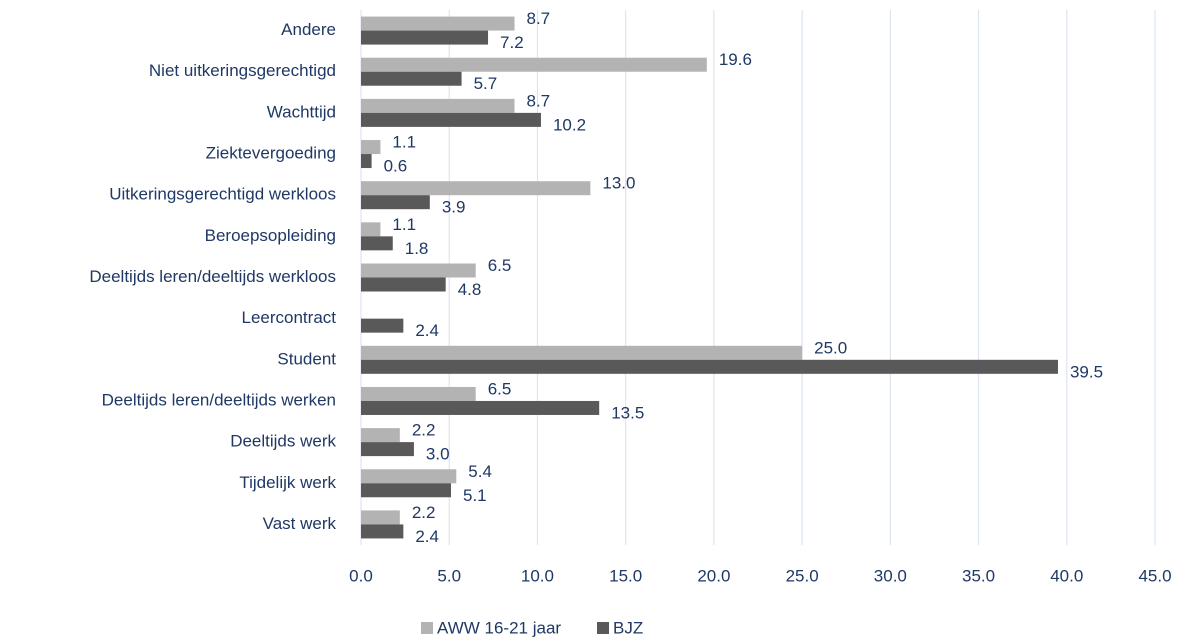 The image size is (1186, 643). I want to click on x-tick-label: 35.0, so click(978, 575).